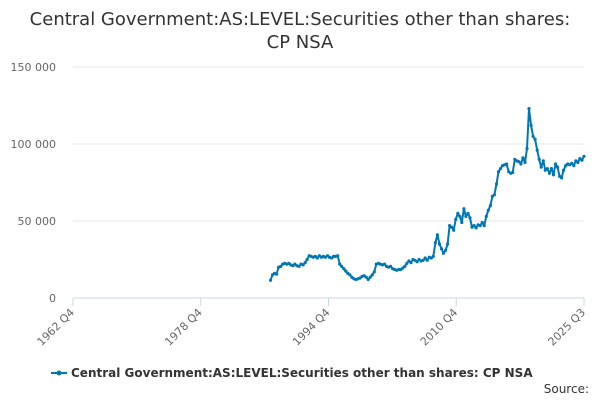  Describe the element at coordinates (566, 389) in the screenshot. I see `source-label: Source:` at that location.